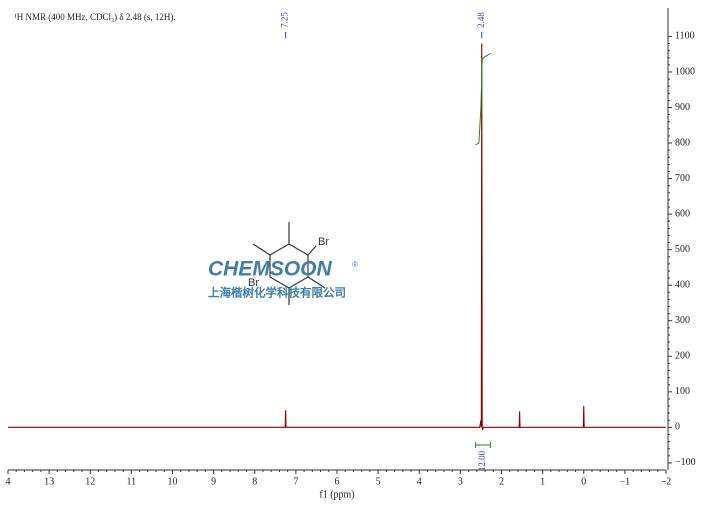  What do you see at coordinates (49, 481) in the screenshot?
I see `x-tick-label: 13` at bounding box center [49, 481].